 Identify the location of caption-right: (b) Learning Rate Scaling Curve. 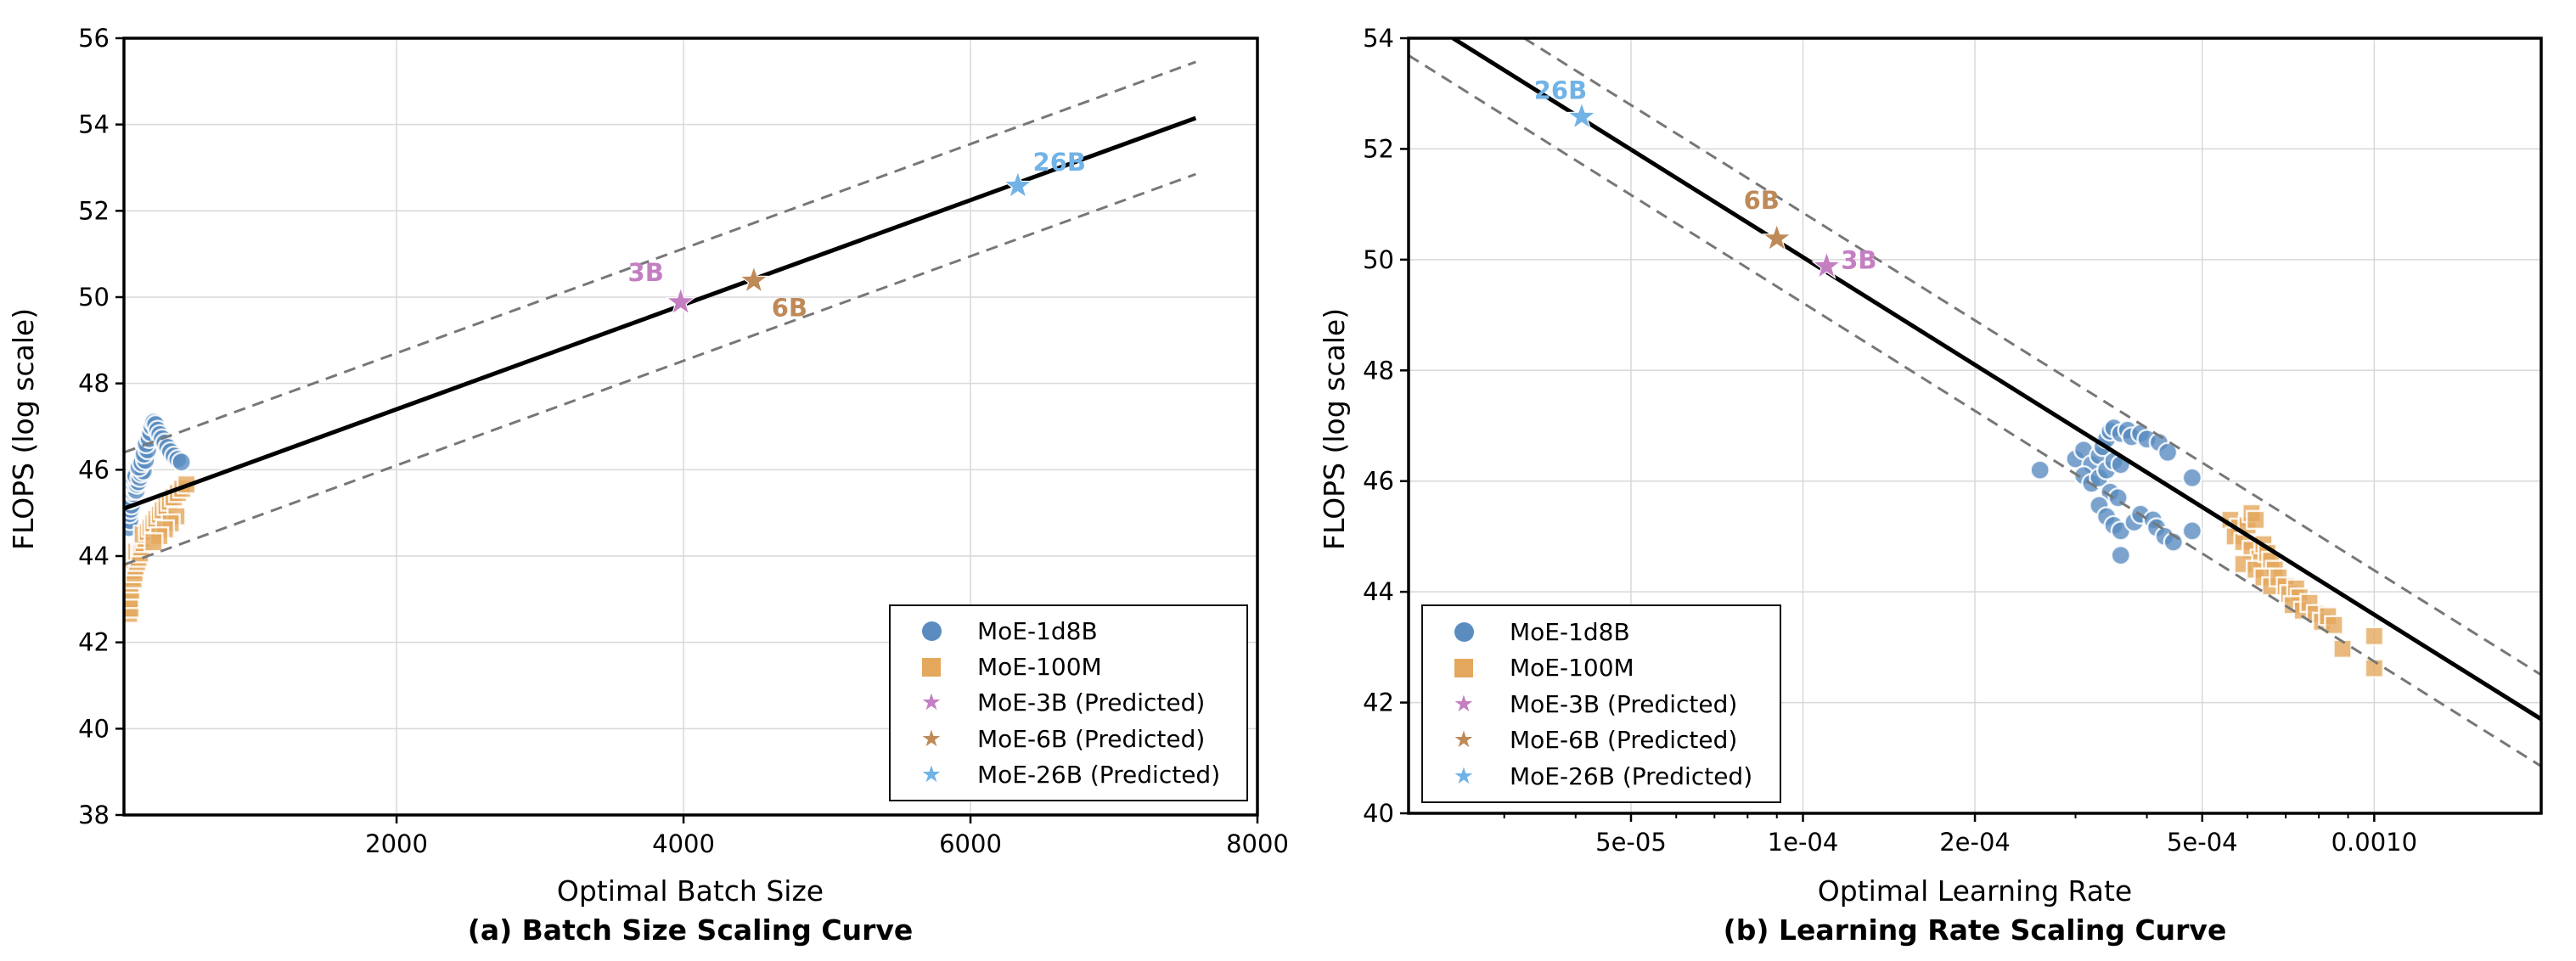
(1975, 930).